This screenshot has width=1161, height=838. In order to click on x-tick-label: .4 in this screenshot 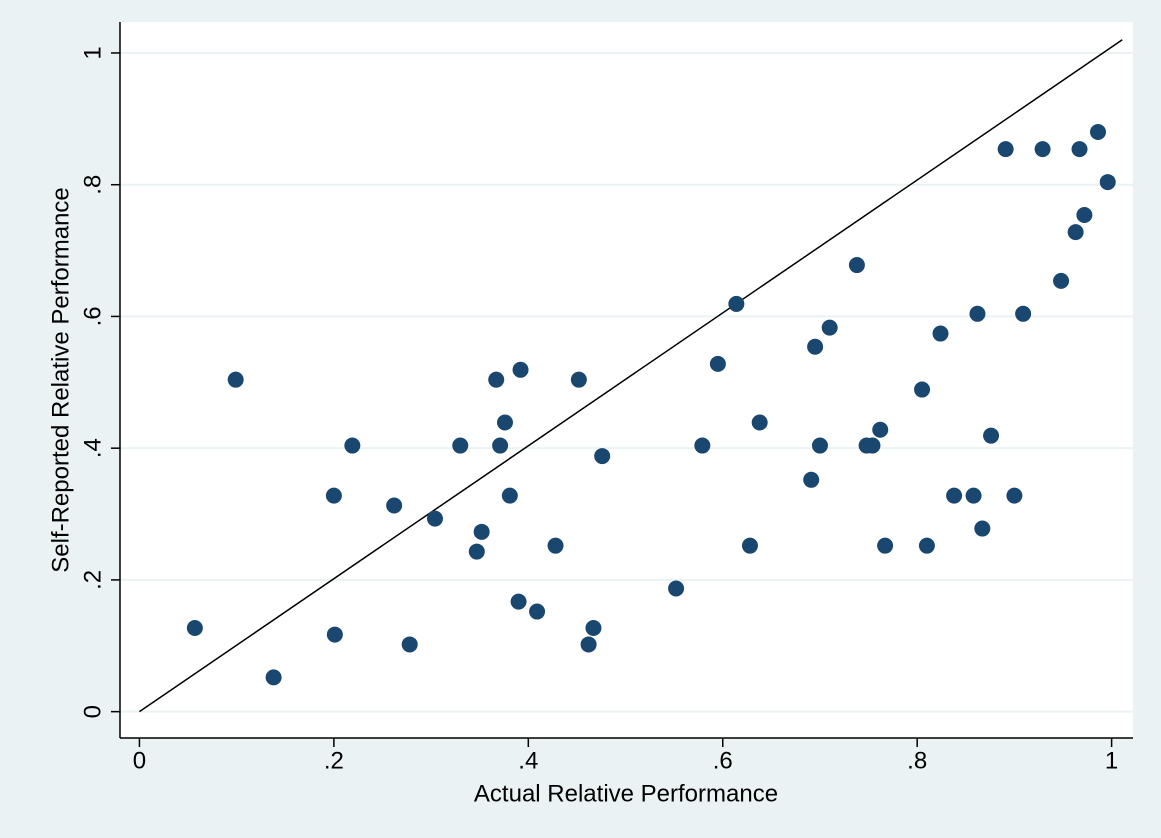, I will do `click(528, 760)`.